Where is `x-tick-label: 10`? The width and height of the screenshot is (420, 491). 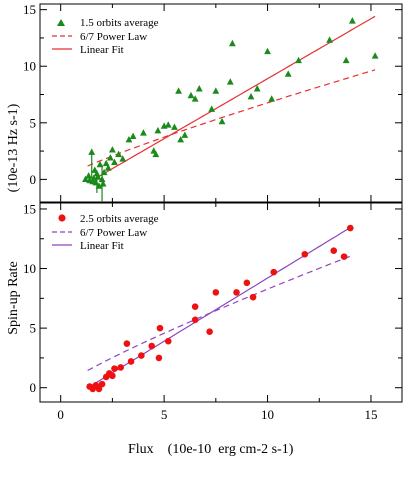
x-tick-label: 10 is located at coordinates (267, 414).